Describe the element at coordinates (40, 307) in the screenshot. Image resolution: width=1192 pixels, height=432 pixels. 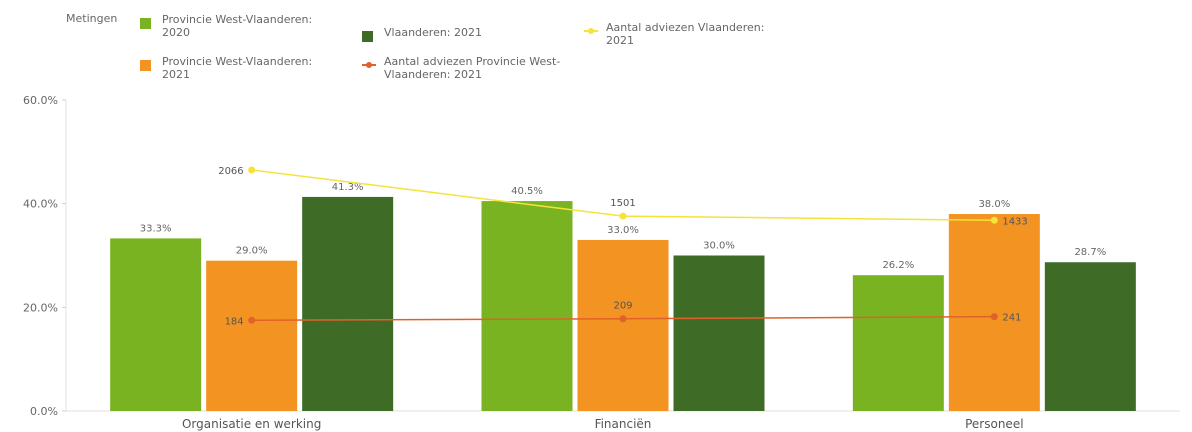
I see `y-tick-label: 20.0%` at that location.